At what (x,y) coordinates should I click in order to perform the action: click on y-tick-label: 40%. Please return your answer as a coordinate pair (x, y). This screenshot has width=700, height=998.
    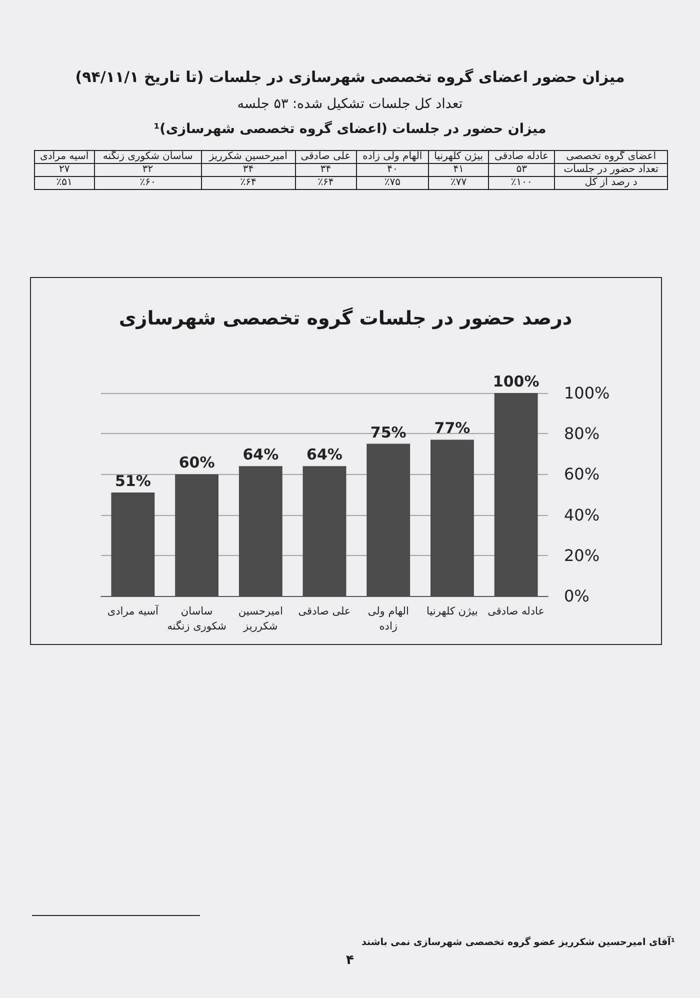
    Looking at the image, I should click on (582, 514).